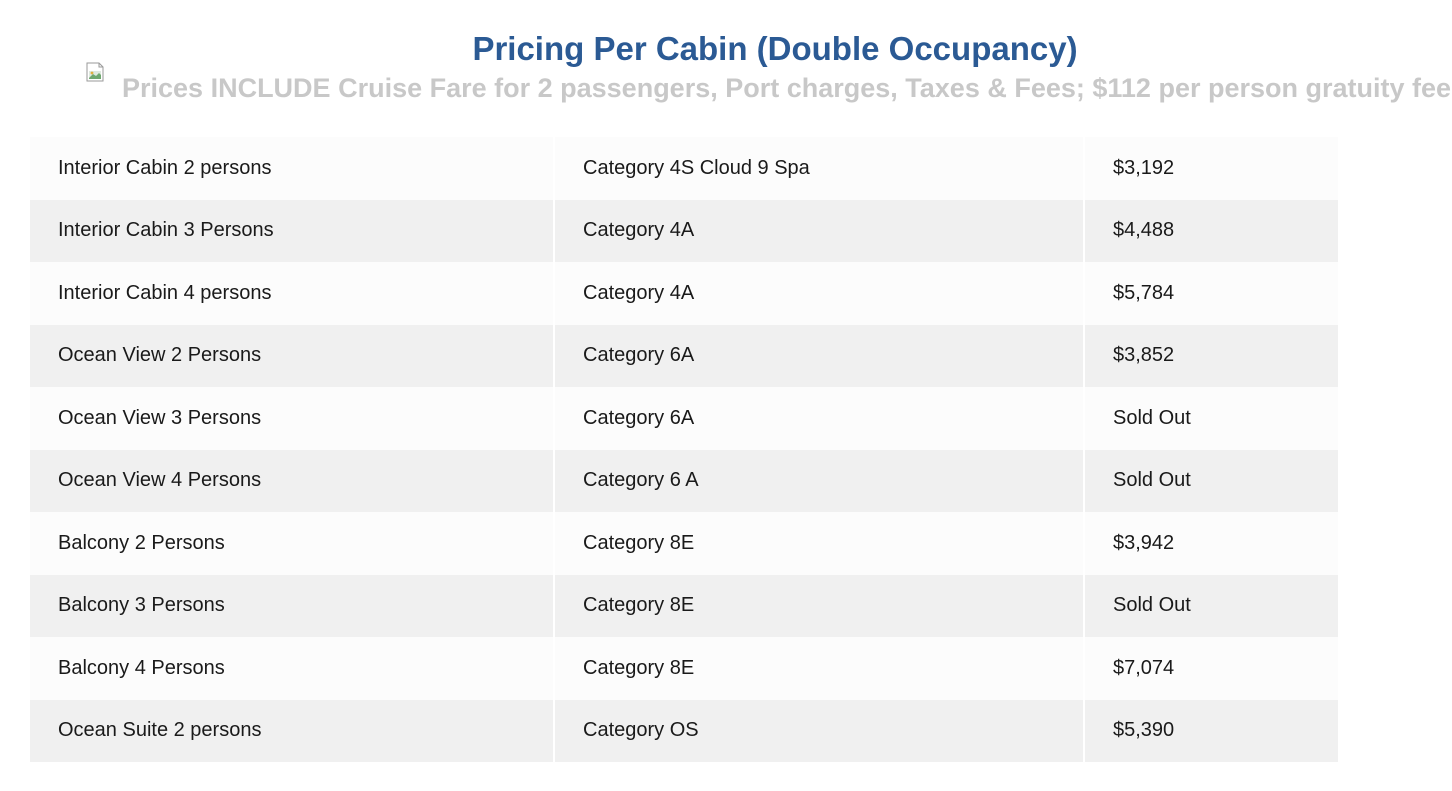 This screenshot has width=1452, height=791. Describe the element at coordinates (292, 168) in the screenshot. I see `cabin-type-cell: Interior Cabin 2 persons` at that location.